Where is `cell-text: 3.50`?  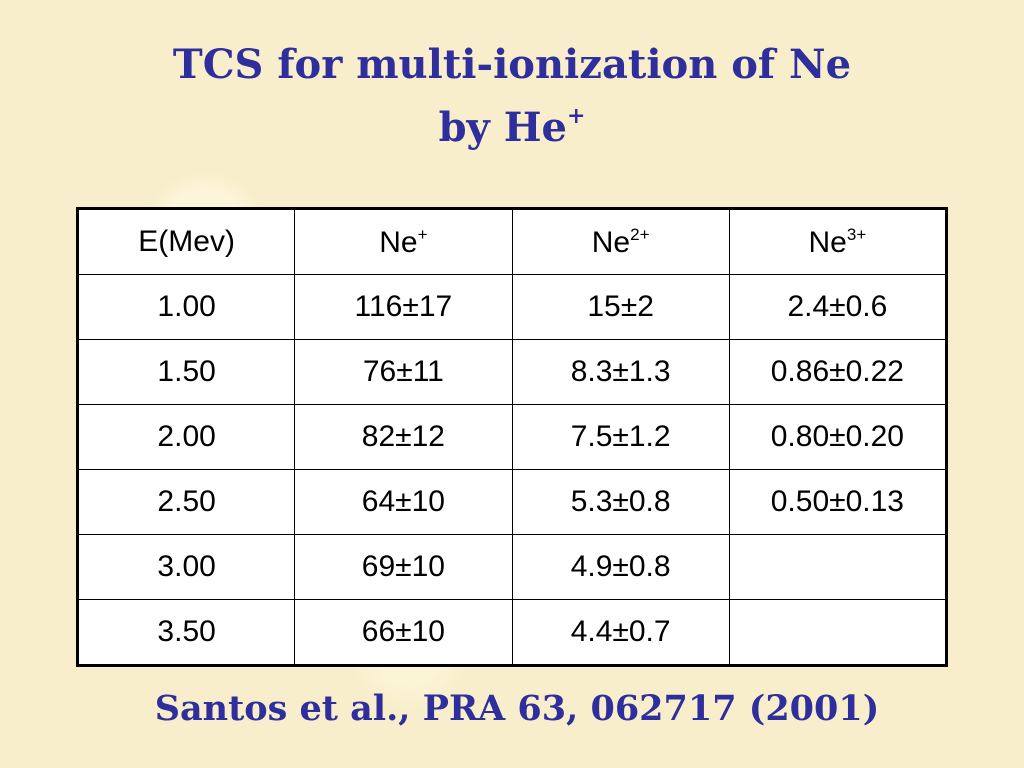 cell-text: 3.50 is located at coordinates (186, 631).